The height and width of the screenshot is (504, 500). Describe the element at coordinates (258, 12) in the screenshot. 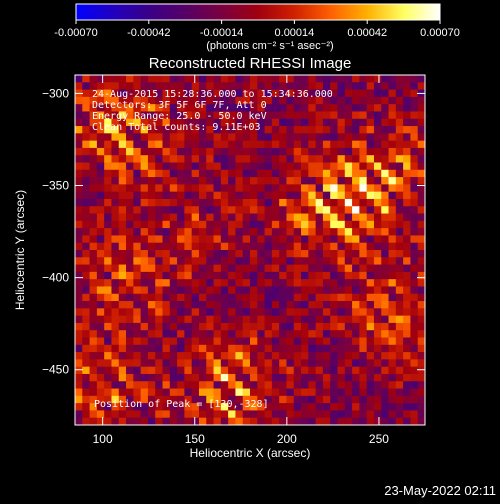

I see `colorbar-gradient` at that location.